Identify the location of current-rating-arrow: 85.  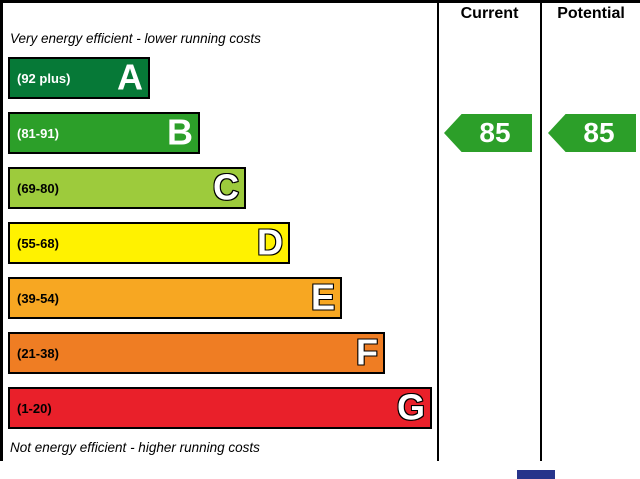
(488, 133).